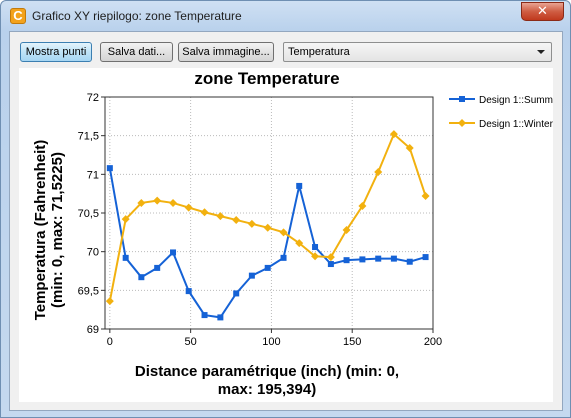 The height and width of the screenshot is (418, 571). What do you see at coordinates (191, 342) in the screenshot?
I see `x-tick-label: 50` at bounding box center [191, 342].